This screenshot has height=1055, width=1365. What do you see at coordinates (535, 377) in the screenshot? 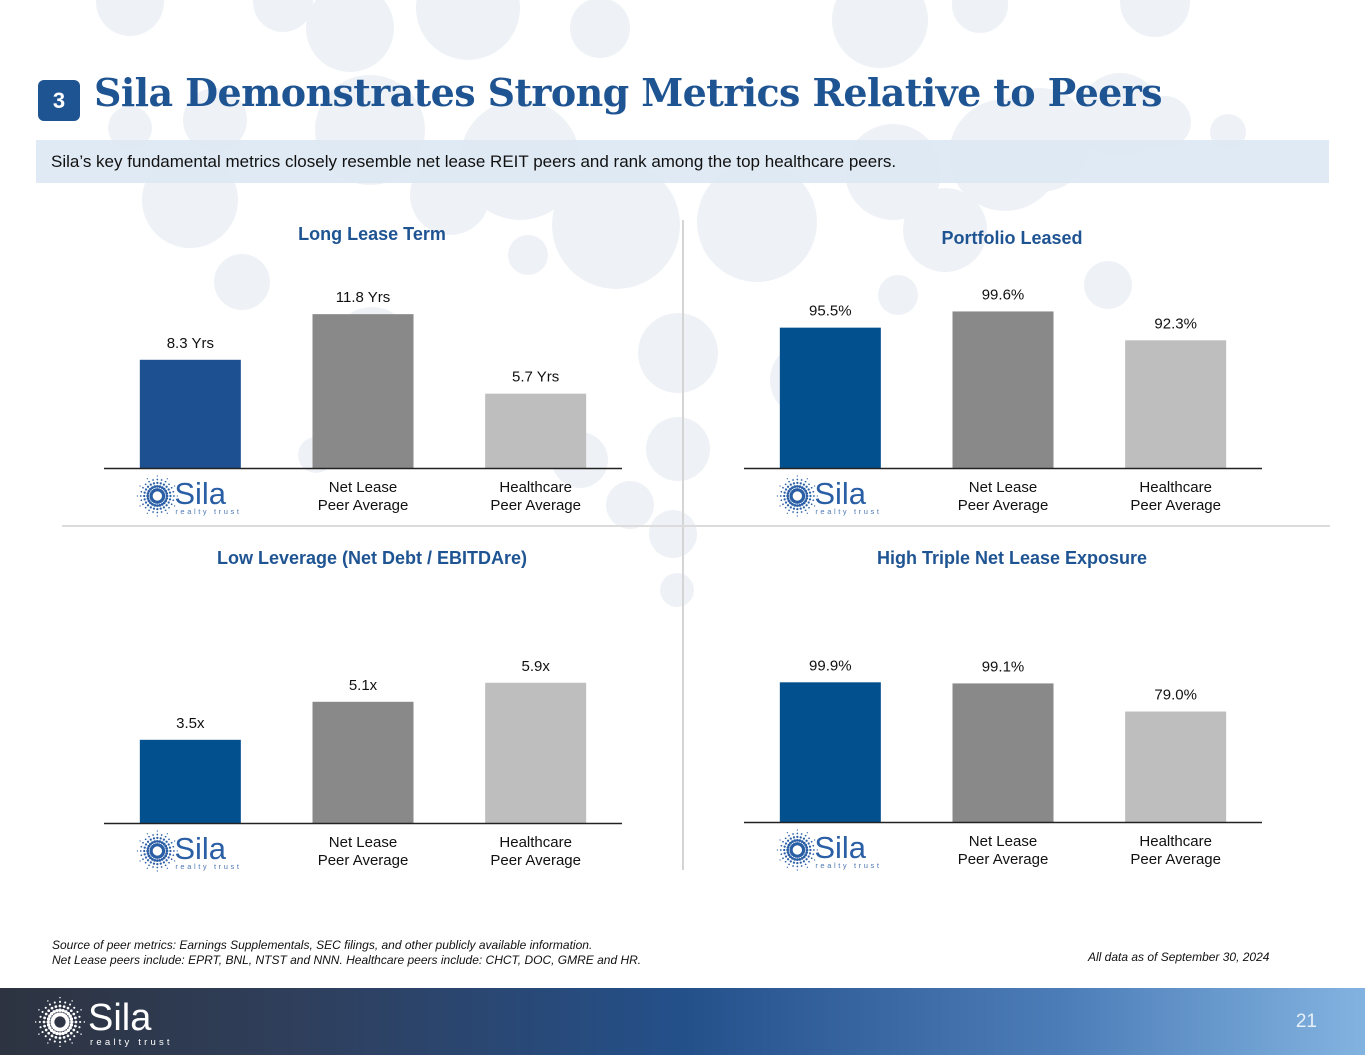
I see `data-label: 5.7 Yrs` at bounding box center [535, 377].